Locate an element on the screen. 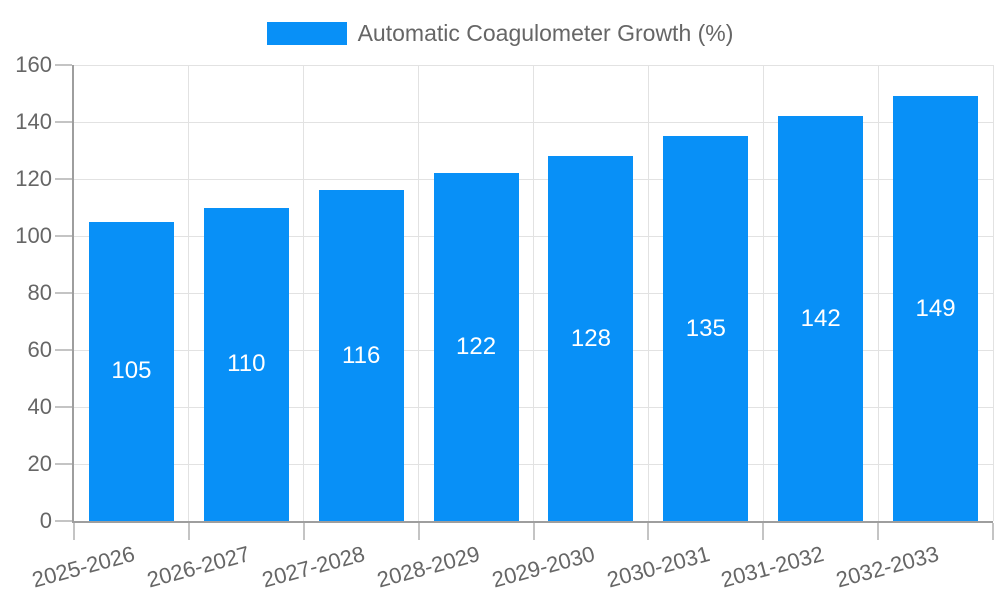 The image size is (1000, 600). x-axis-tick-label: 2029-2030 is located at coordinates (543, 567).